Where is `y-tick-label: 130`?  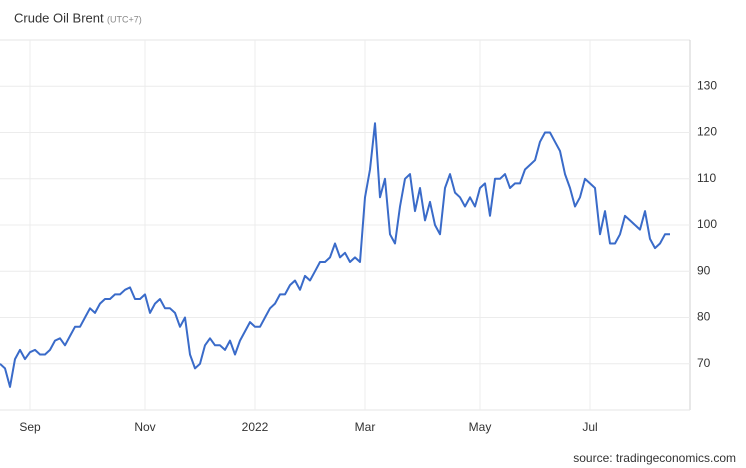
y-tick-label: 130 is located at coordinates (707, 85).